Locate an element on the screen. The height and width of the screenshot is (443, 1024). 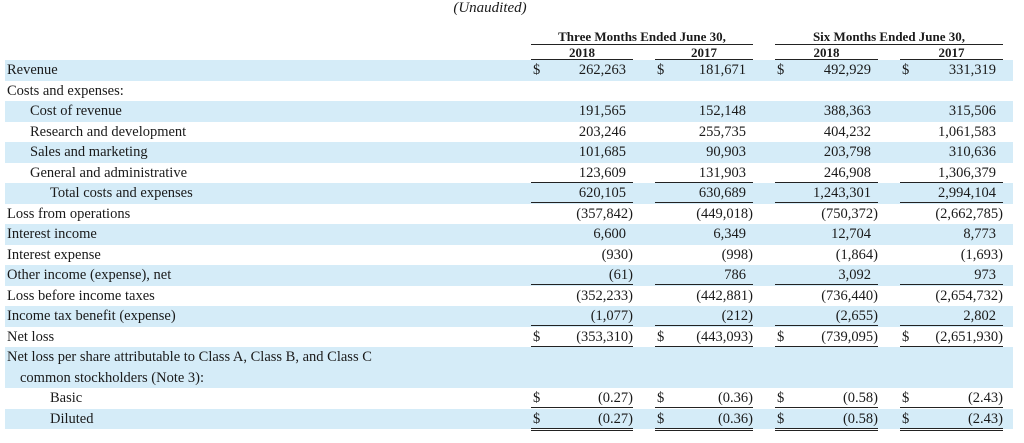
value: 404,232 is located at coordinates (847, 131).